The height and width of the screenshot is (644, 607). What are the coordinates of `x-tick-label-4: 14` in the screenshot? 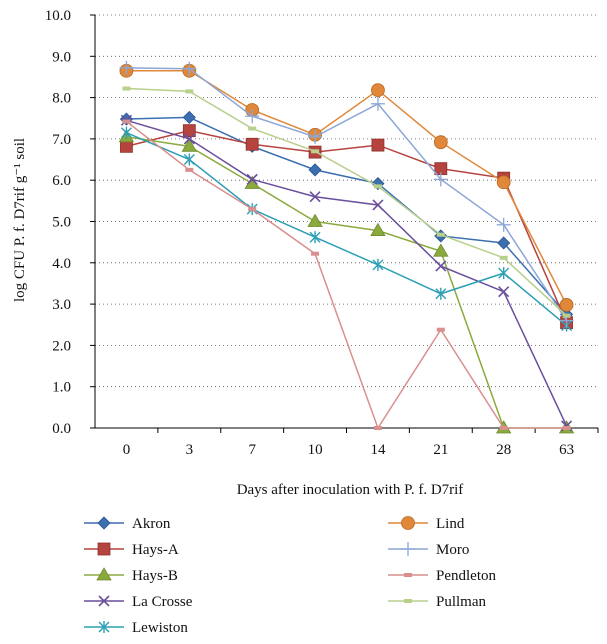 It's located at (378, 450).